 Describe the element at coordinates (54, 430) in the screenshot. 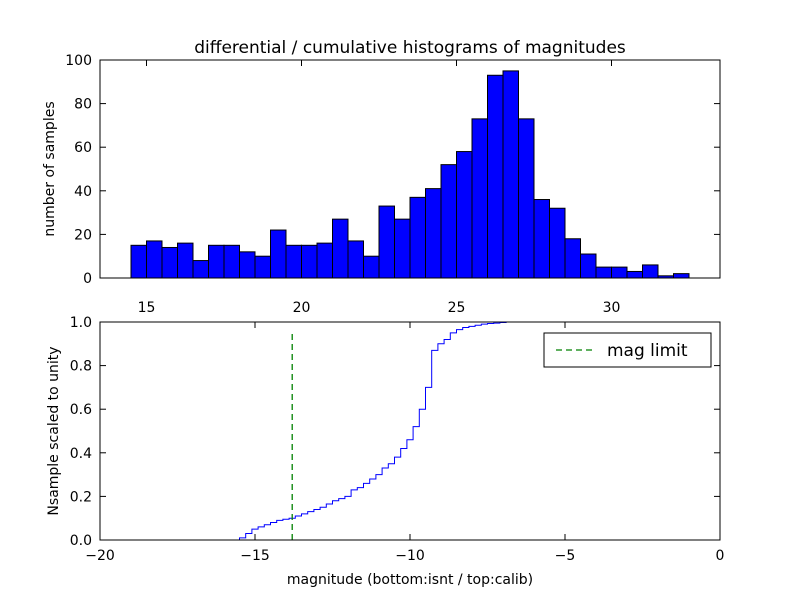

I see `bottom-y-axis-label: Nsample scaled to unity` at that location.